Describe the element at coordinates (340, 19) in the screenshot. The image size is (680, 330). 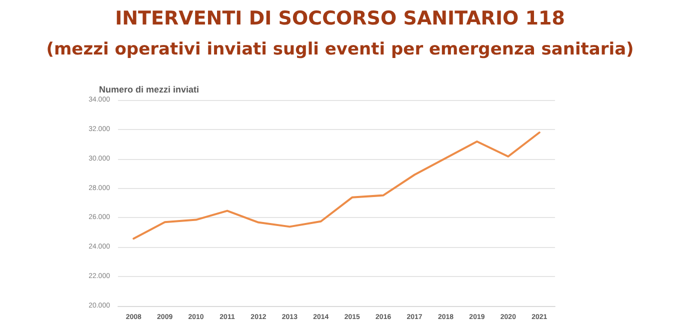
I see `chart-title: INTERVENTI DI SOCCORSO SANITARIO 118` at that location.